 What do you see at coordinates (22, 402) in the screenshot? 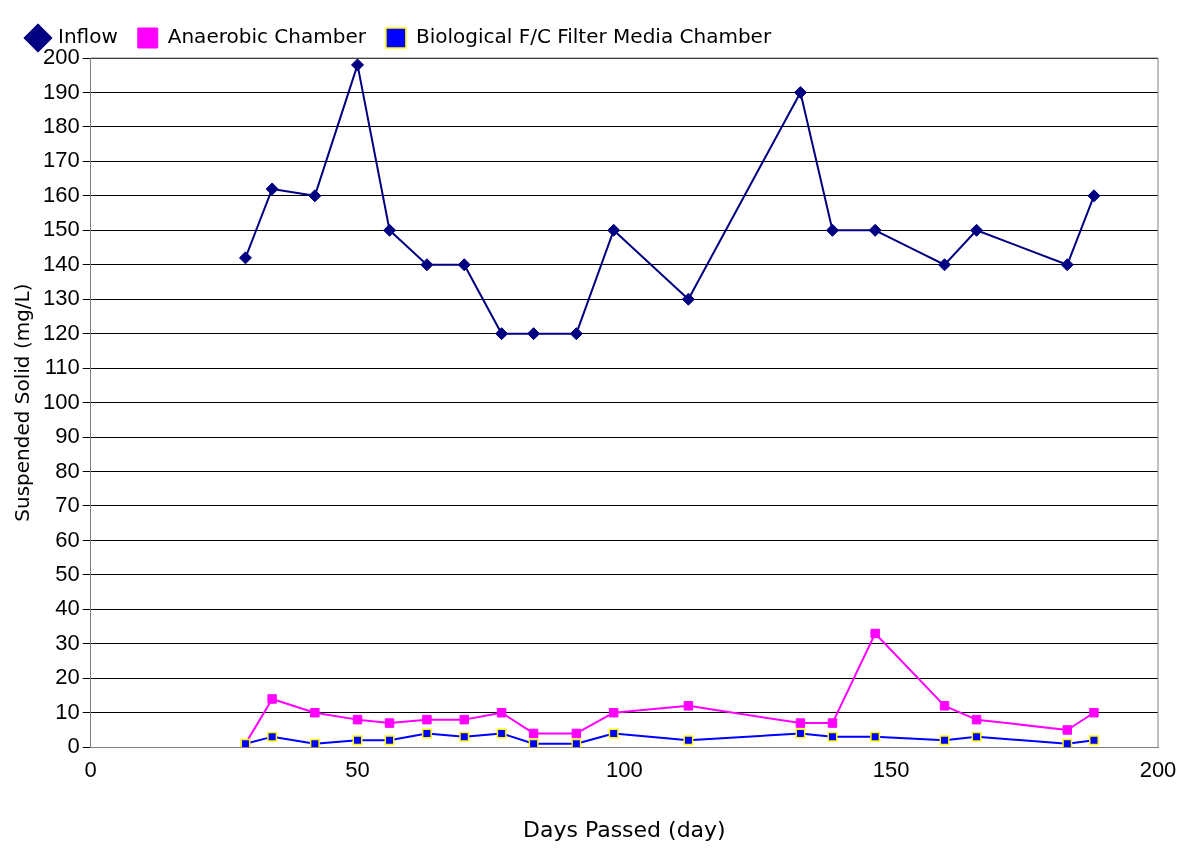
I see `y-axis-title: Suspended Solid (mg/L)` at bounding box center [22, 402].